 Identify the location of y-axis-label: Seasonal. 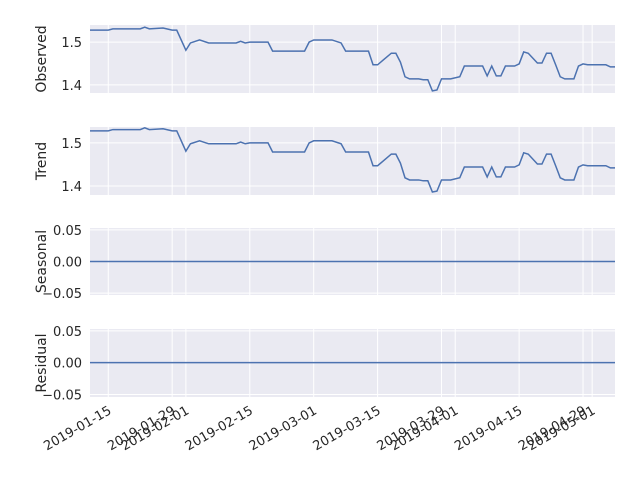
(42, 261).